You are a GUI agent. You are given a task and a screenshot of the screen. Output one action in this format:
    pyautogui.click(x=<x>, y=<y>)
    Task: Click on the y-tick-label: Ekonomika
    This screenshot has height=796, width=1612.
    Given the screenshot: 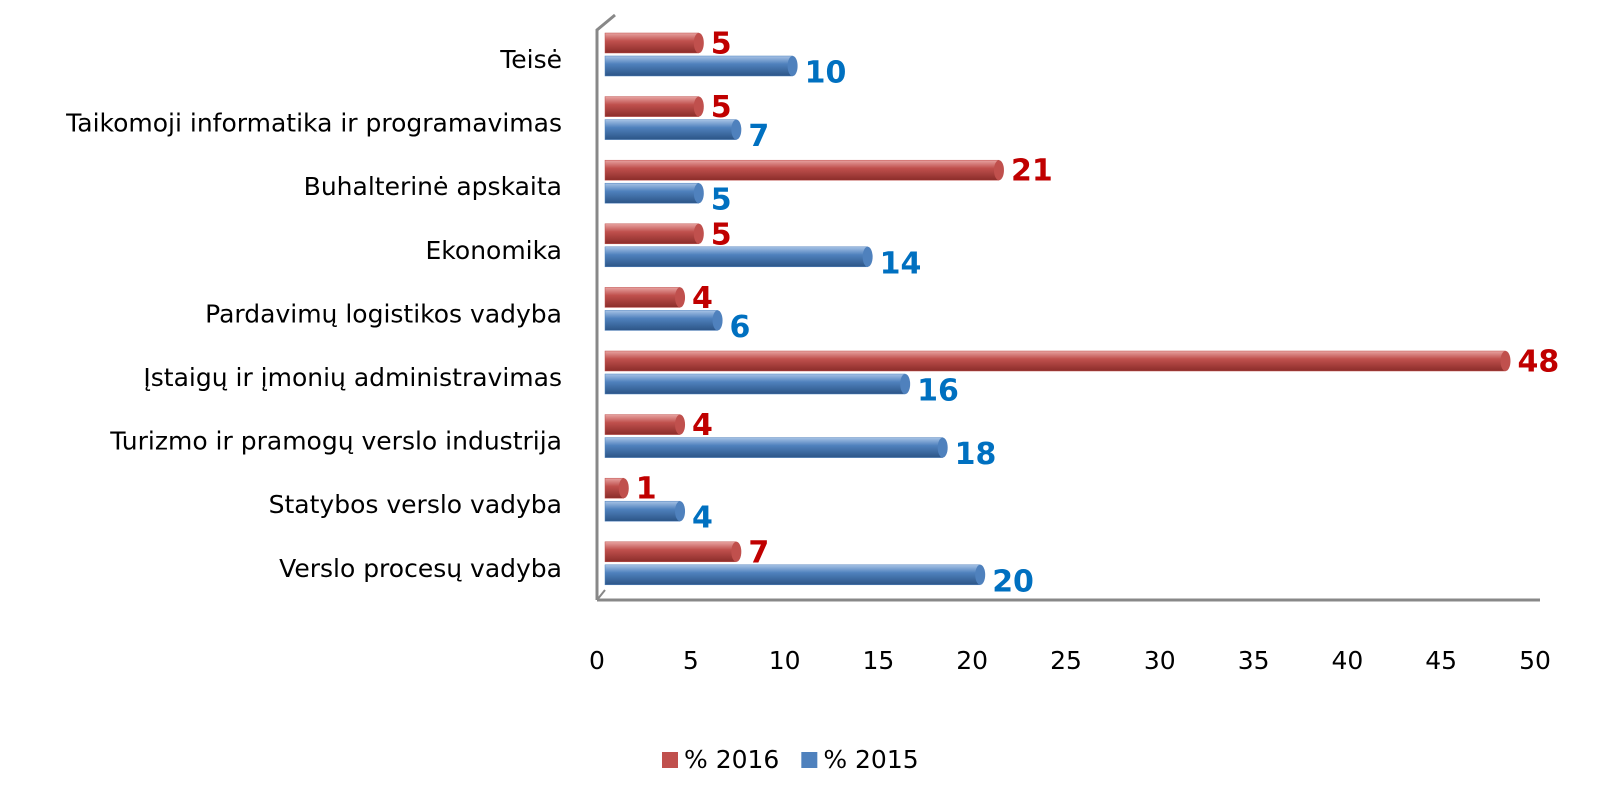 What is the action you would take?
    pyautogui.click(x=494, y=250)
    